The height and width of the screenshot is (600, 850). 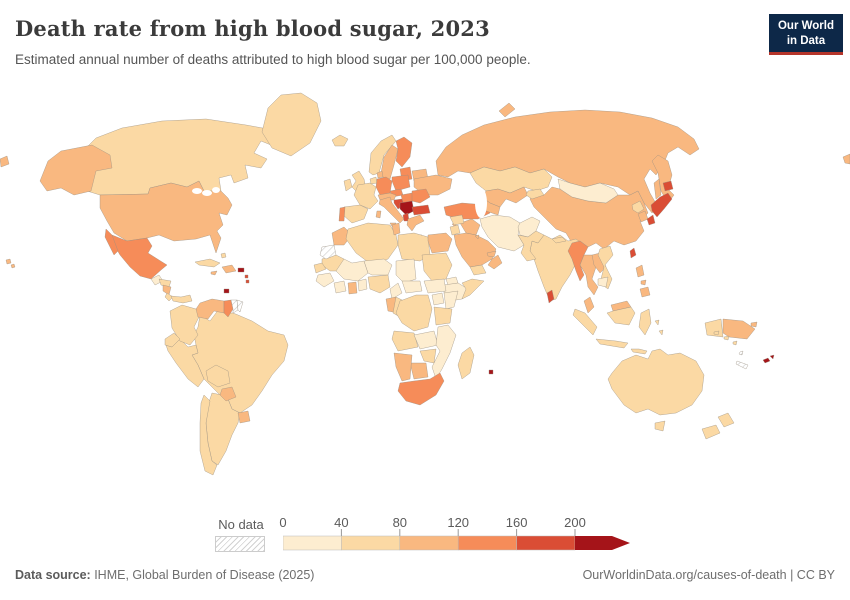 What do you see at coordinates (657, 189) in the screenshot?
I see `region-sakhalin: Russia (Sakhalin)` at bounding box center [657, 189].